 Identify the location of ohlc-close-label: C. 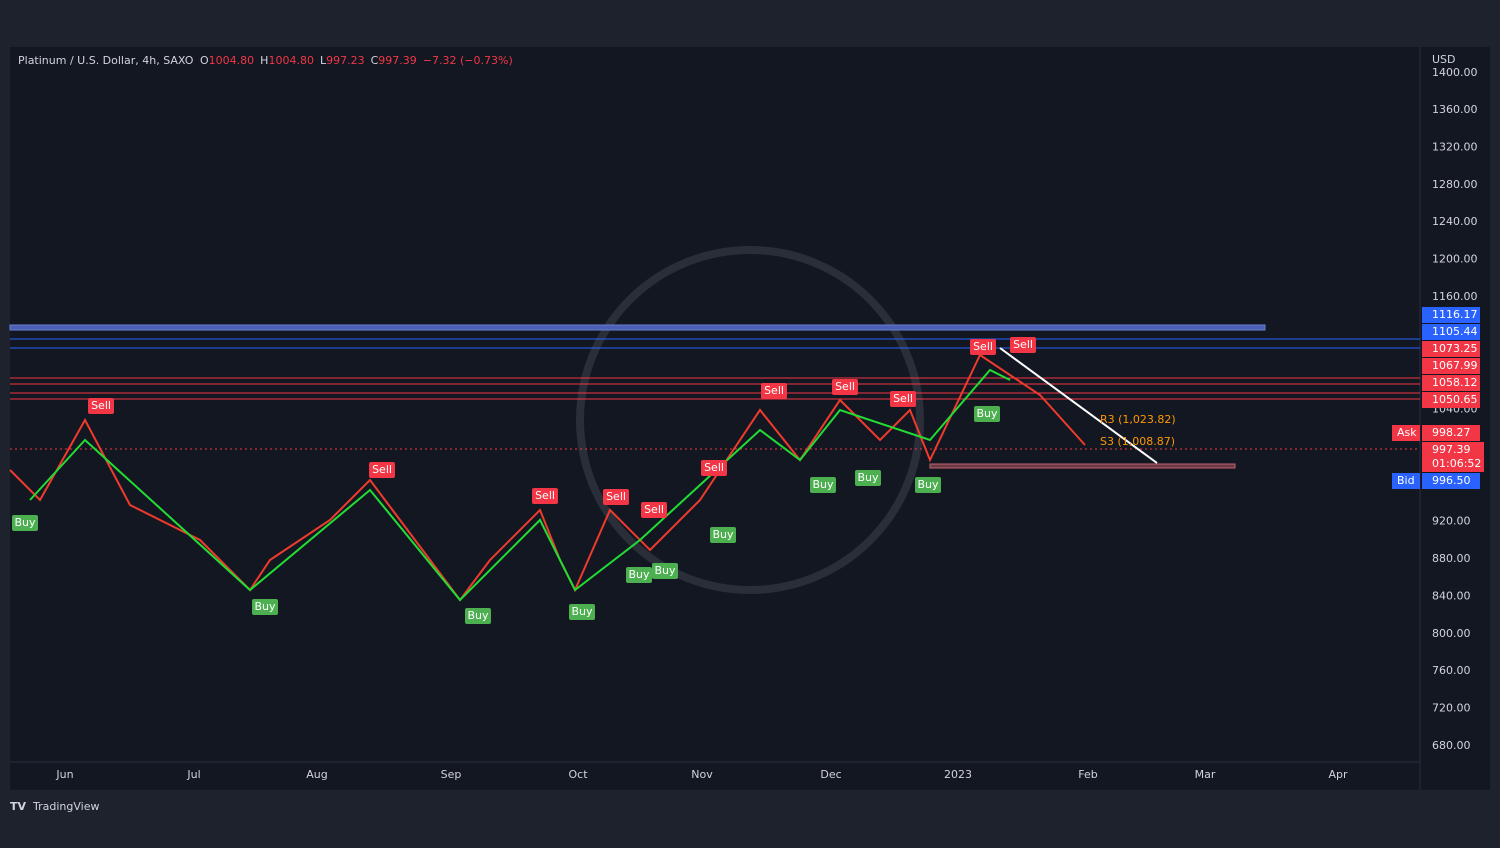
(375, 60).